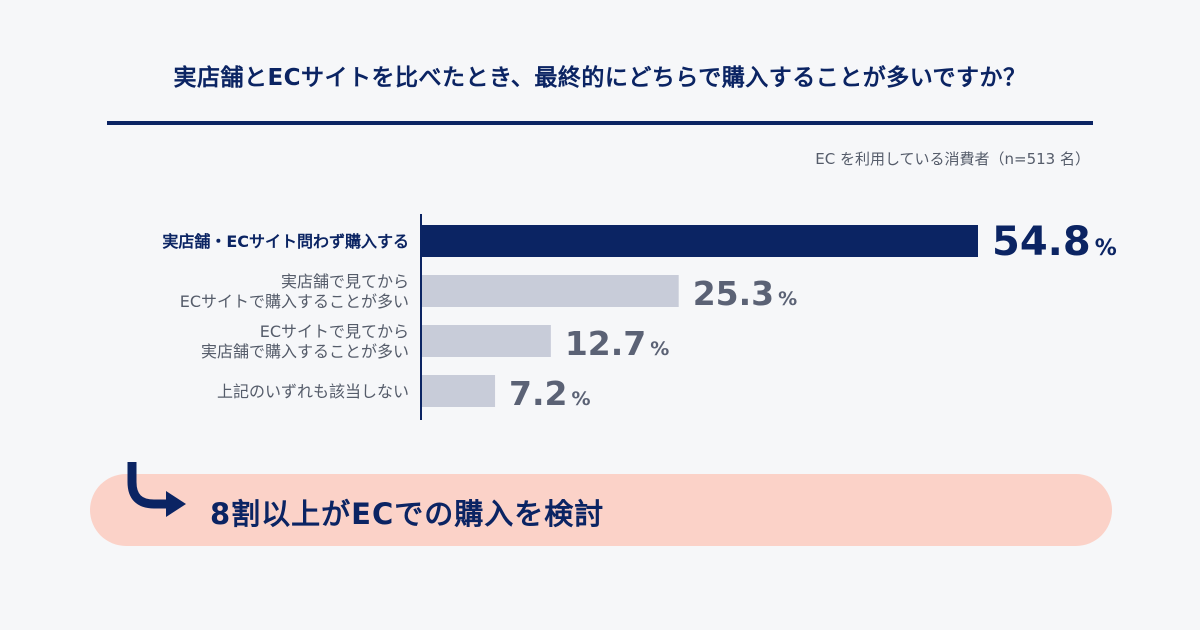 Image resolution: width=1200 pixels, height=630 pixels. What do you see at coordinates (313, 391) in the screenshot?
I see `category-label: 上記のいずれも該当しない` at bounding box center [313, 391].